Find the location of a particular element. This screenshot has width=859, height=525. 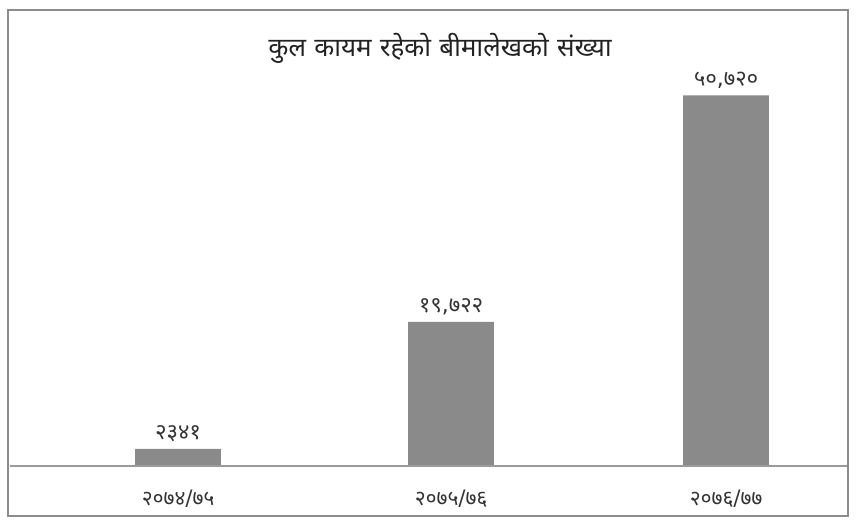

x-tick-label-1: २०७४/७५ is located at coordinates (178, 498).